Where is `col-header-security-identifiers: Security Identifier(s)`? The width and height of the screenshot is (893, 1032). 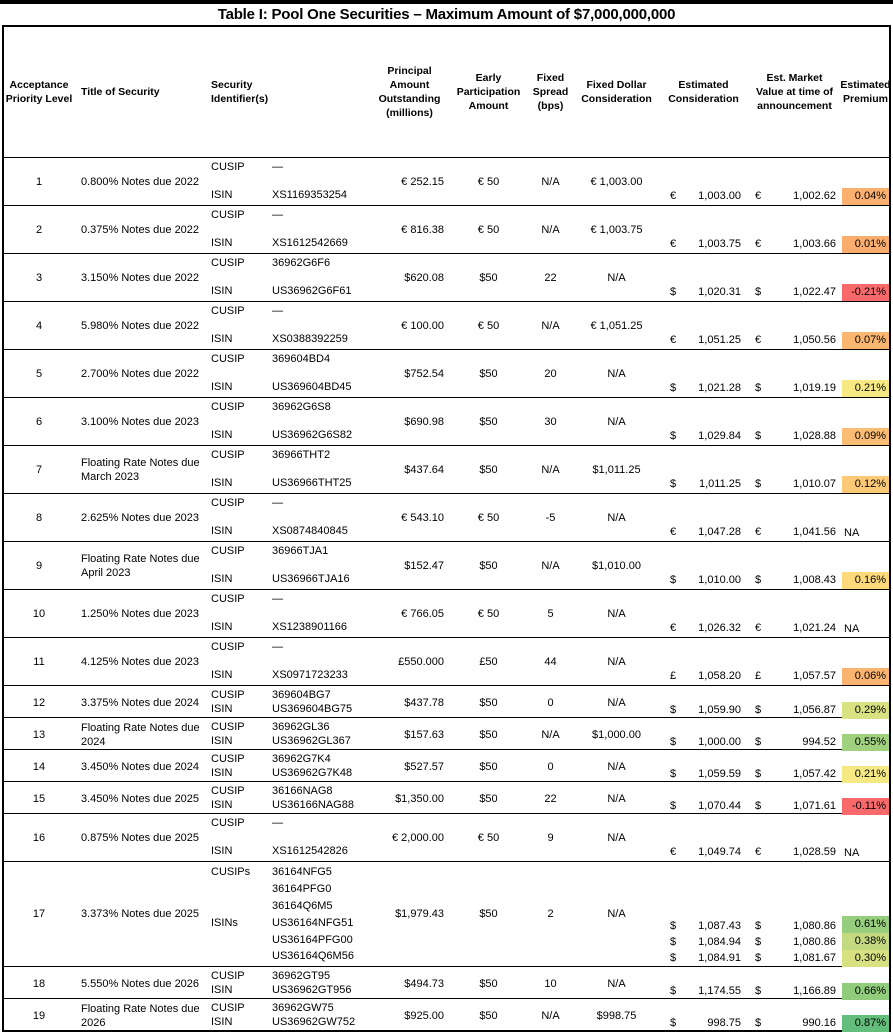
col-header-security-identifiers: Security Identifier(s) is located at coordinates (287, 92).